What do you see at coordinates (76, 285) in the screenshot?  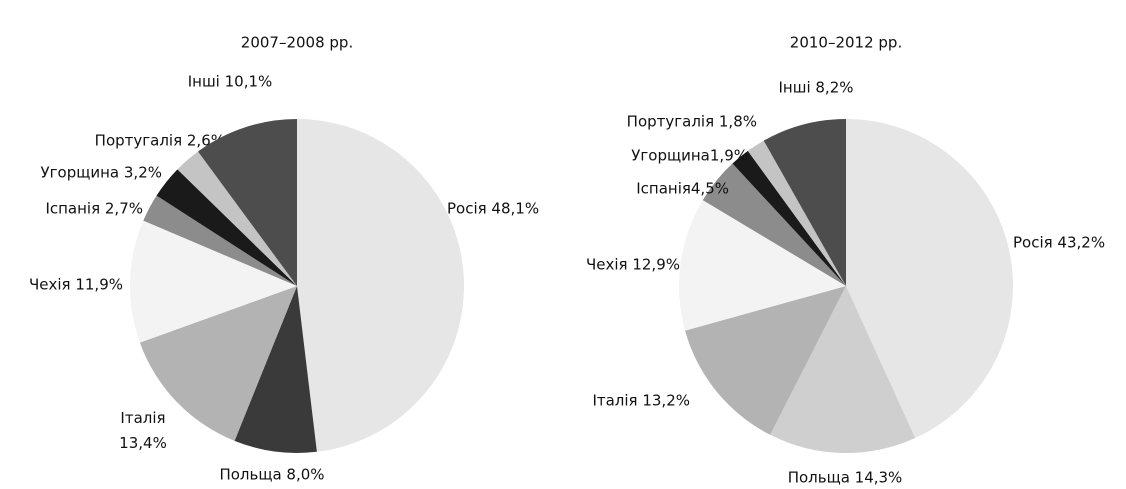 I see `slice-label: Чехія 11,9%` at bounding box center [76, 285].